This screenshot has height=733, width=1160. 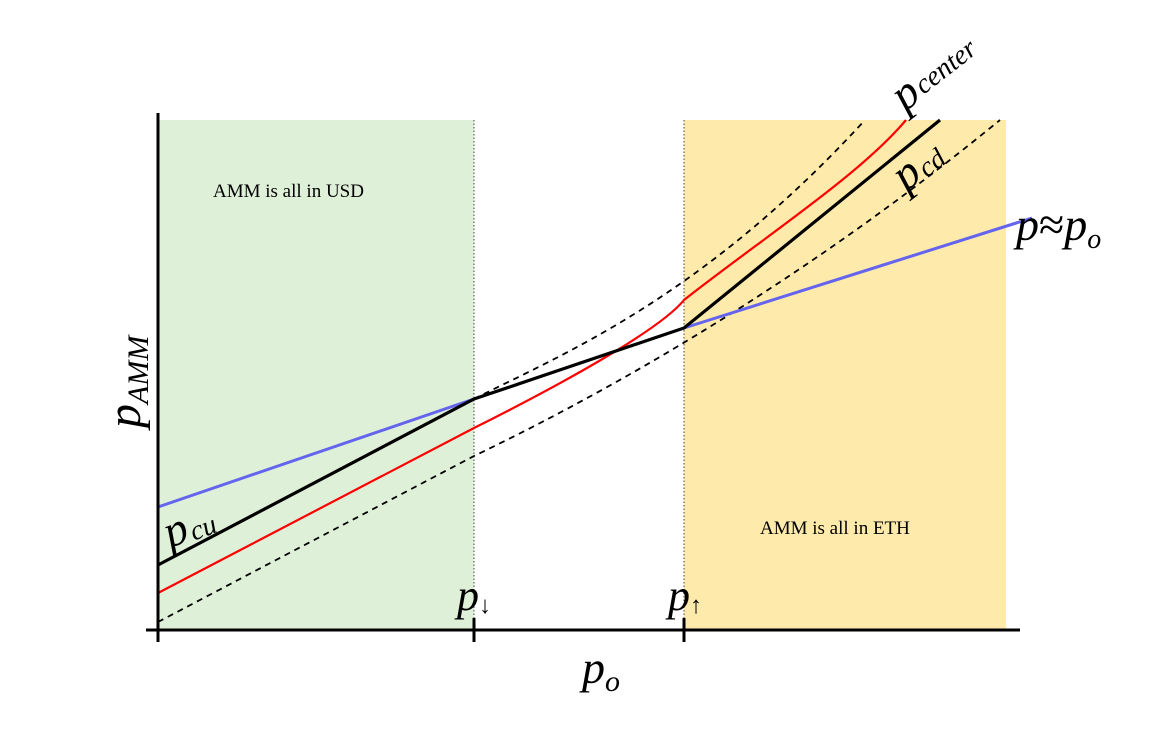 What do you see at coordinates (599, 670) in the screenshot?
I see `x-axis-label: po` at bounding box center [599, 670].